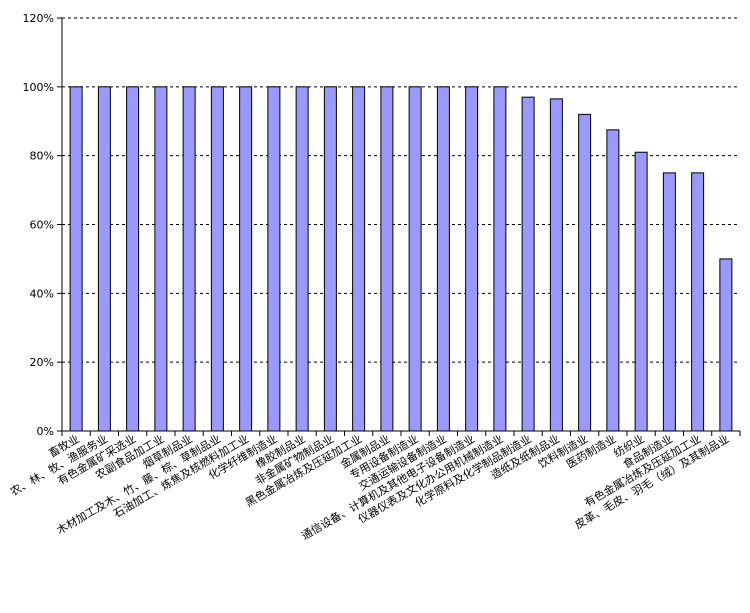 The image size is (750, 613). What do you see at coordinates (42, 293) in the screenshot?
I see `y-tick-label: 40%` at bounding box center [42, 293].